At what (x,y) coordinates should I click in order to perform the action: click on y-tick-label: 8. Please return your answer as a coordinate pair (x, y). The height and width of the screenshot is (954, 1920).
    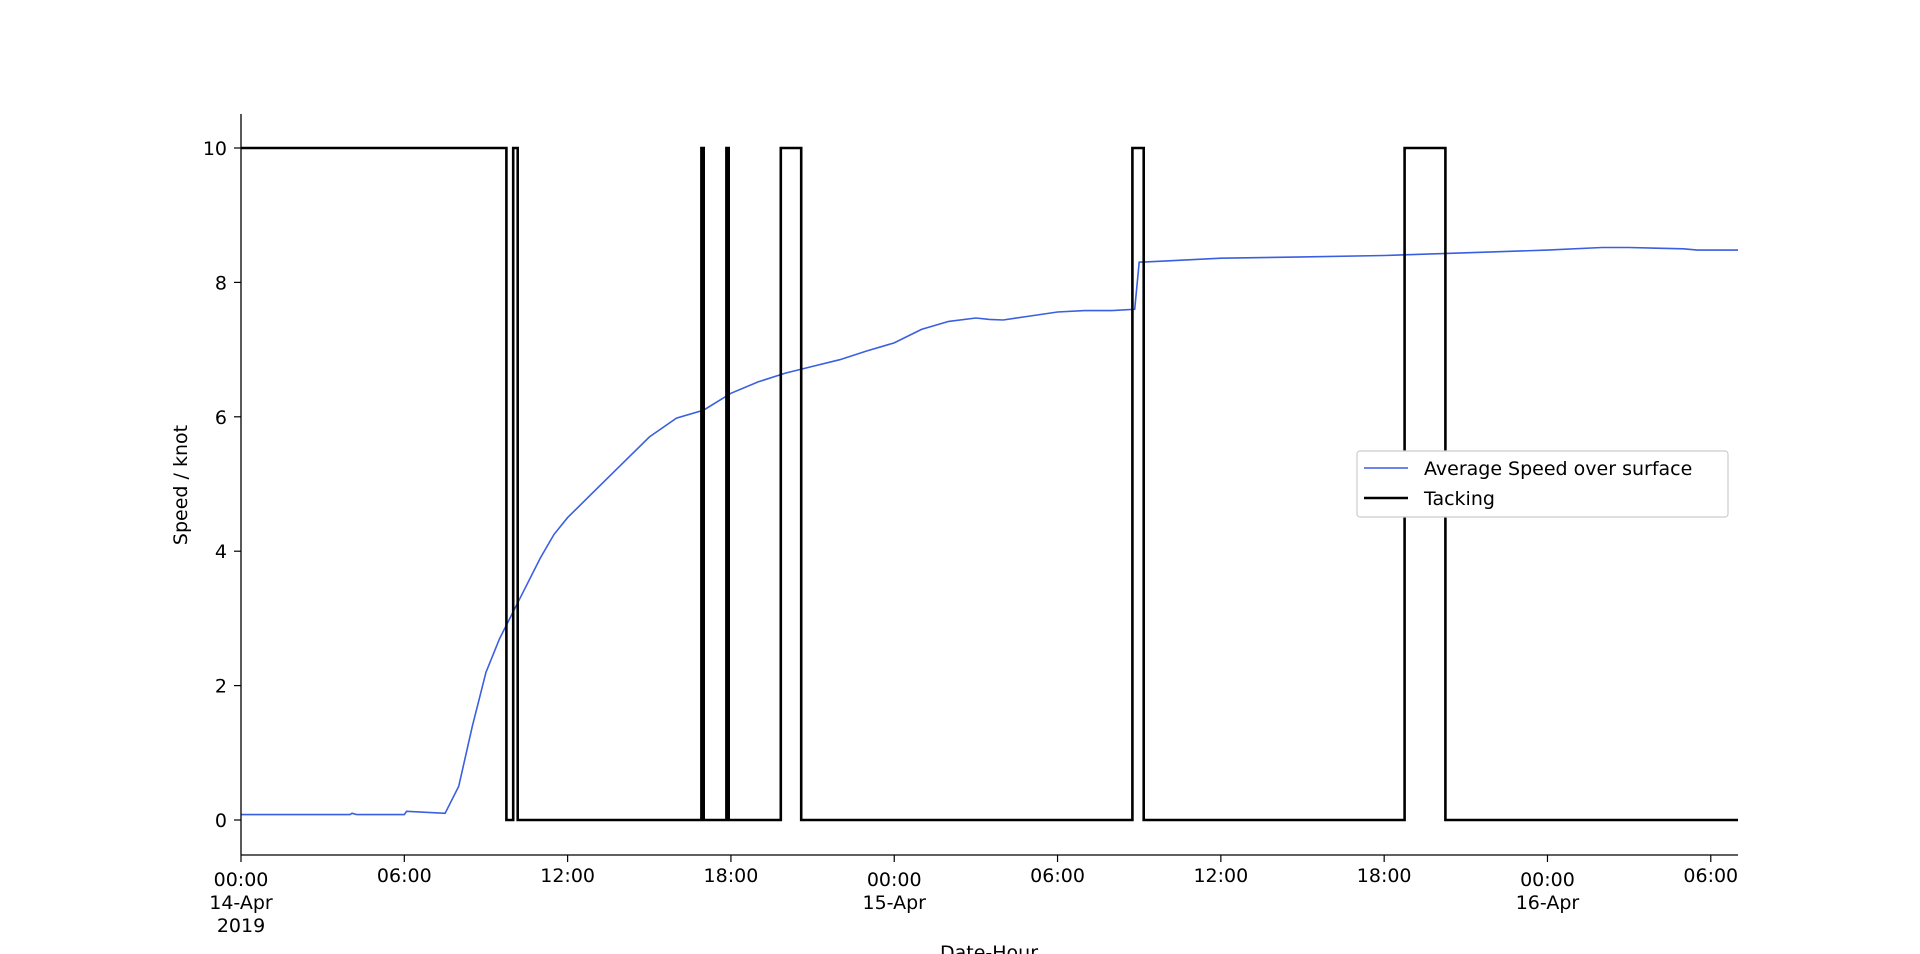
    Looking at the image, I should click on (221, 283).